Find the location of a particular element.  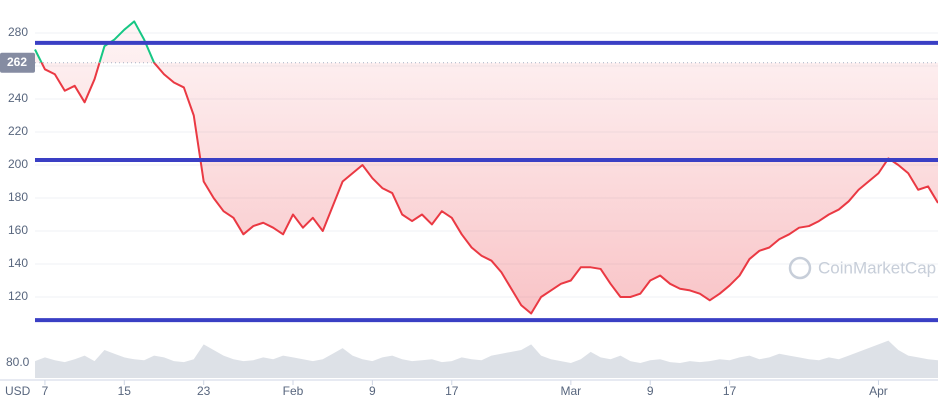

x-tick-label: Apr is located at coordinates (878, 391).